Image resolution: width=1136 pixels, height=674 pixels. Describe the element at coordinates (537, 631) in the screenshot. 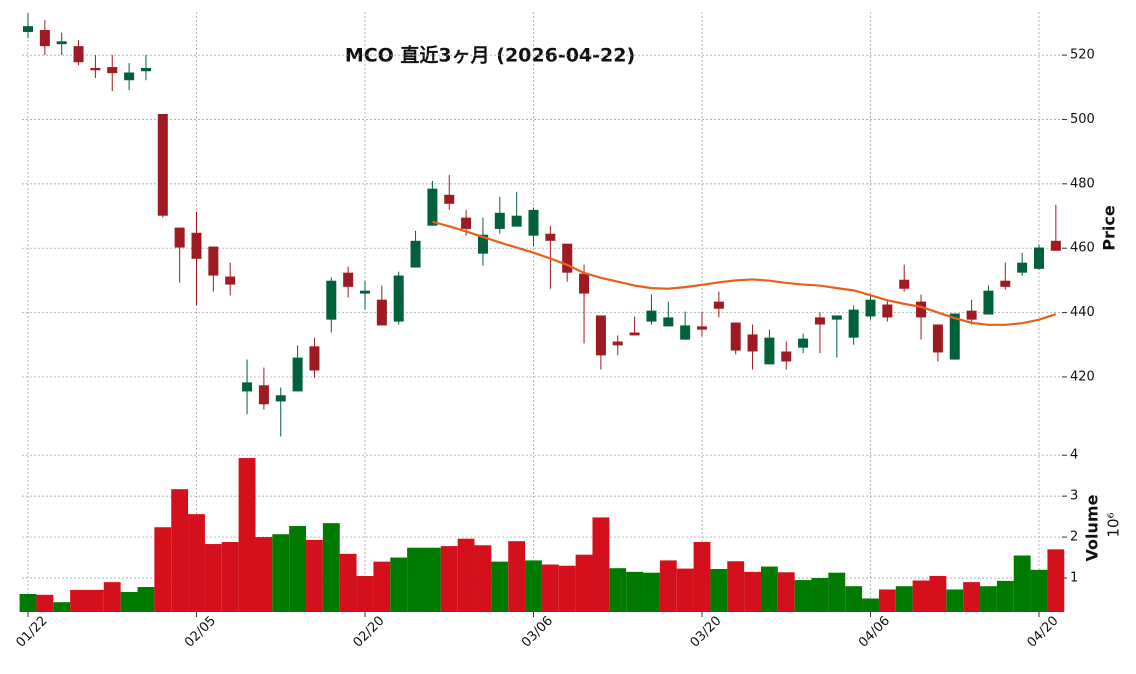

I see `x-tick-label: 03/06` at that location.